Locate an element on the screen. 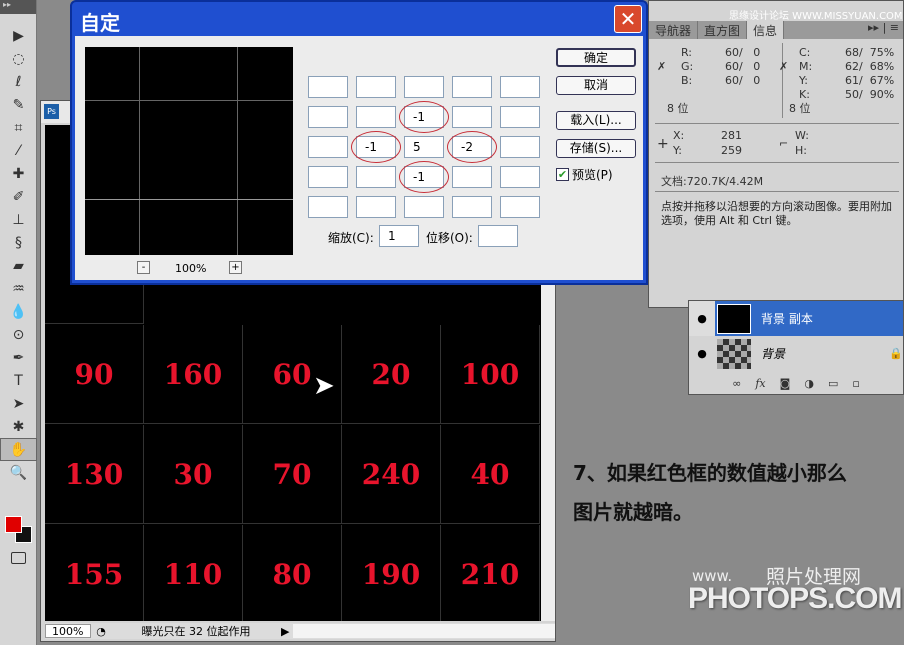  dodge-tool-icon: ⊙ is located at coordinates (18, 334).